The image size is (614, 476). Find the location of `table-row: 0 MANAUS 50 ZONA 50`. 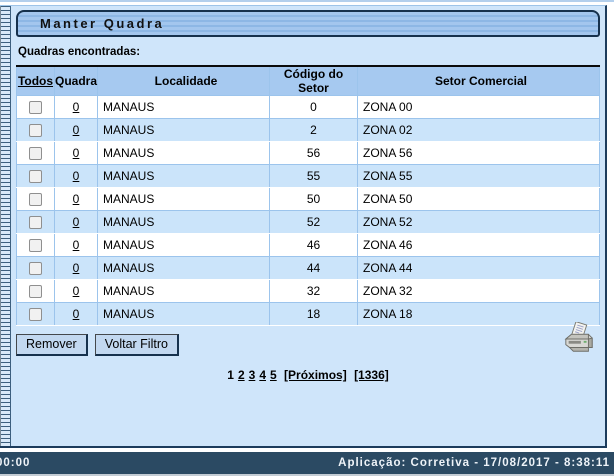

table-row: 0 MANAUS 50 ZONA 50 is located at coordinates (308, 199).